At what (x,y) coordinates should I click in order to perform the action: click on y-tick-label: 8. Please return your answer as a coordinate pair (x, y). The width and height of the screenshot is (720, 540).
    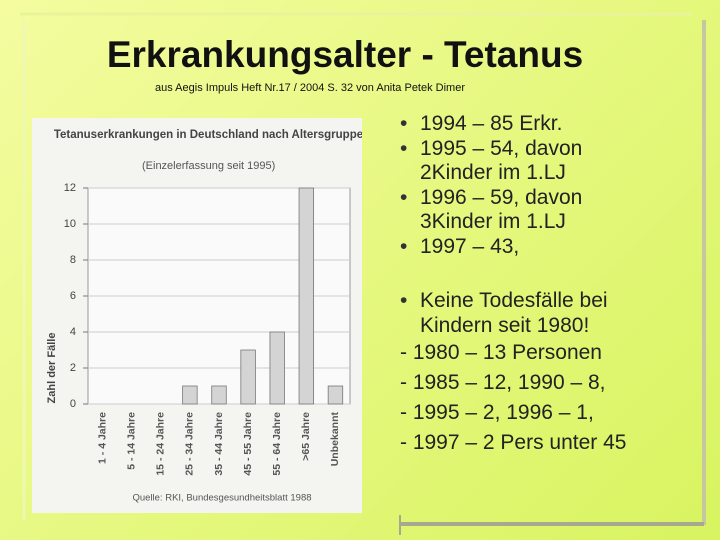
    Looking at the image, I should click on (73, 260).